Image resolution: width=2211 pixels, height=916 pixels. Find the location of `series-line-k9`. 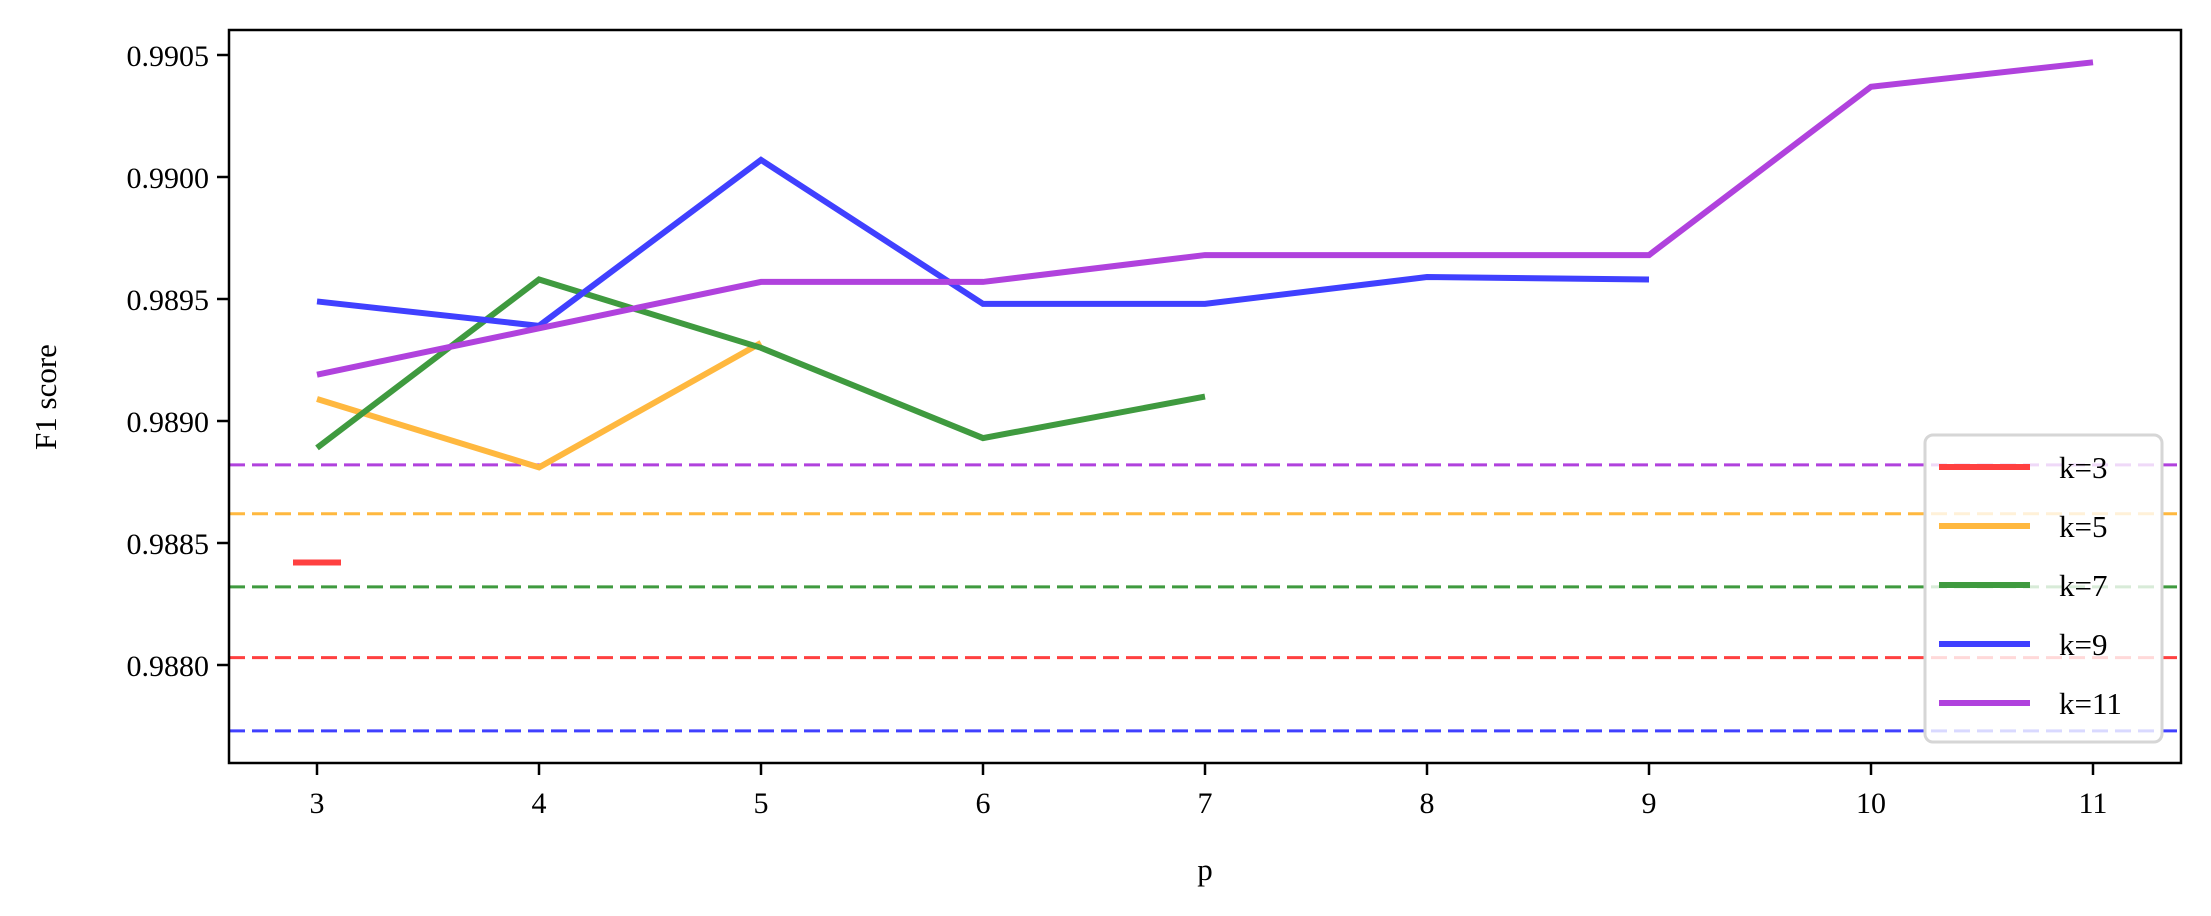

series-line-k9 is located at coordinates (983, 242).